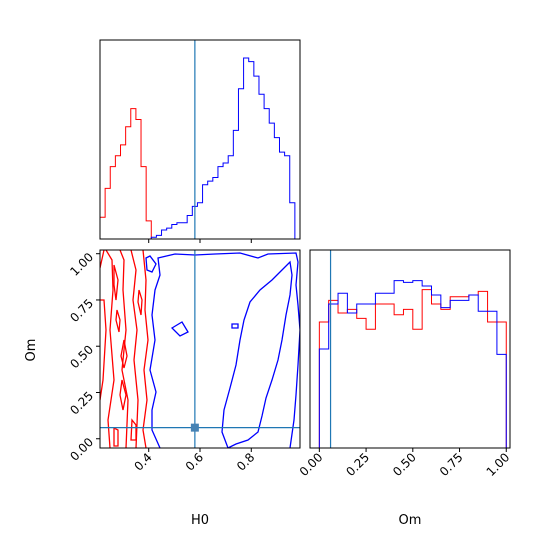  Describe the element at coordinates (451, 464) in the screenshot. I see `om-x-tick-label: 0.75` at that location.